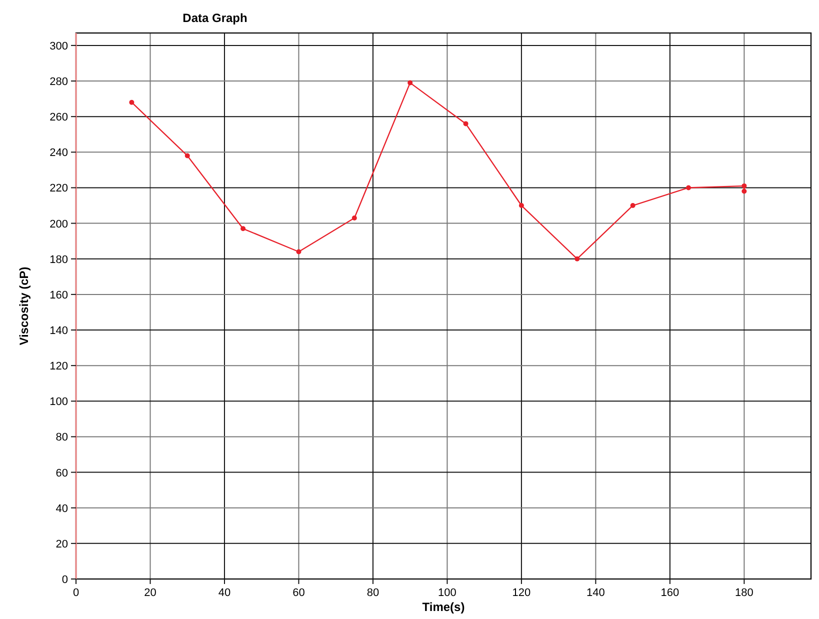  What do you see at coordinates (59, 402) in the screenshot?
I see `y-tick-label: 100` at bounding box center [59, 402].